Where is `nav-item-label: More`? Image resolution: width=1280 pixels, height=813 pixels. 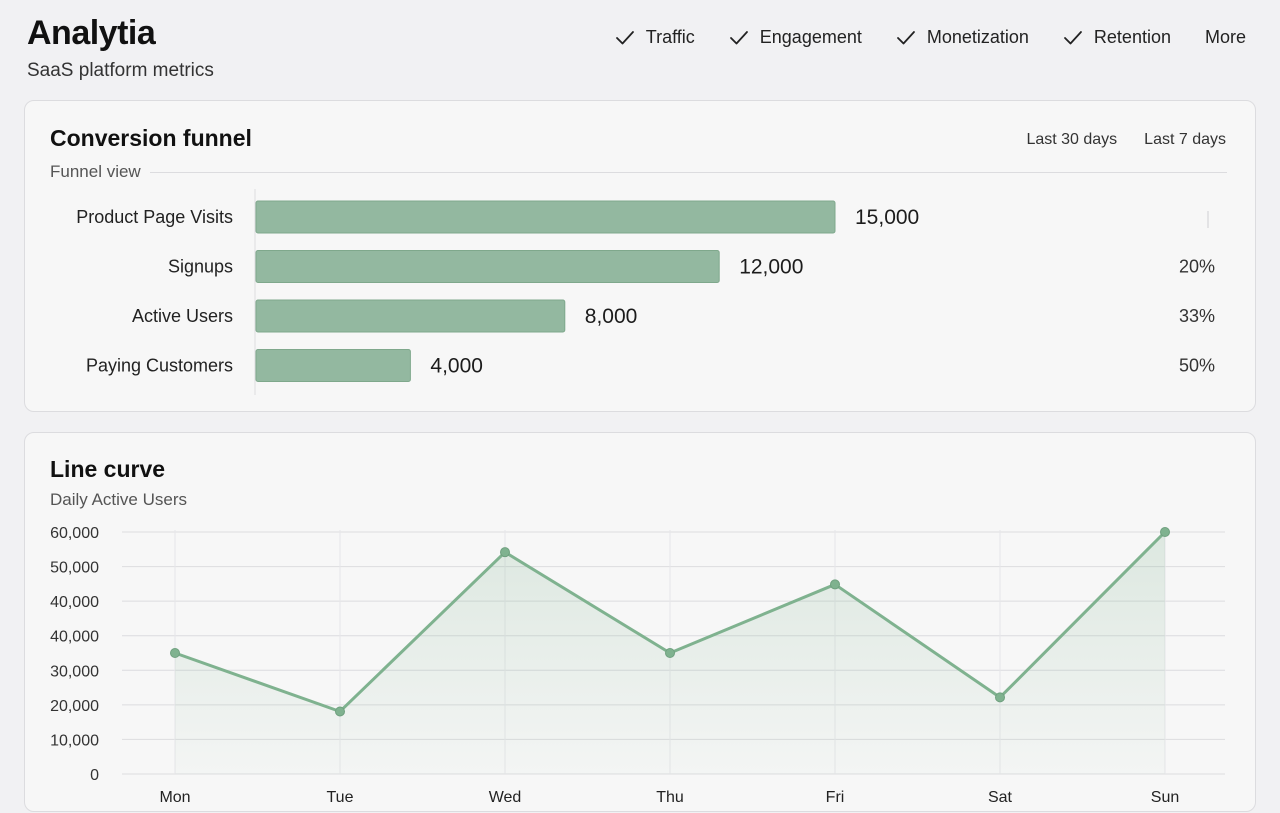 nav-item-label: More is located at coordinates (1225, 37).